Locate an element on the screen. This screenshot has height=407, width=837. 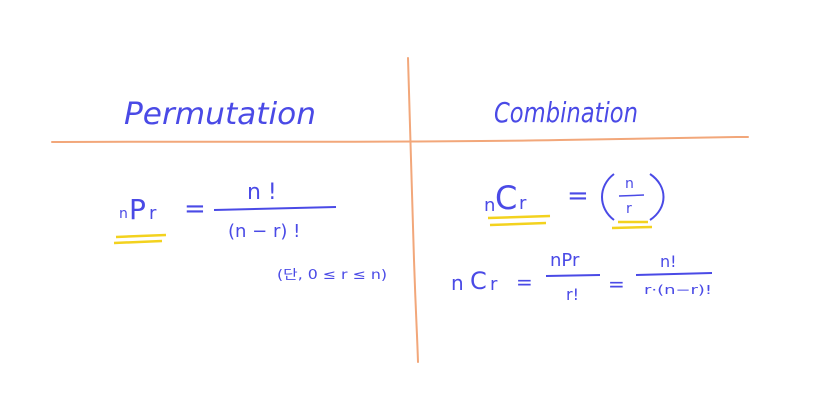
comb2-equals: = is located at coordinates (524, 282).